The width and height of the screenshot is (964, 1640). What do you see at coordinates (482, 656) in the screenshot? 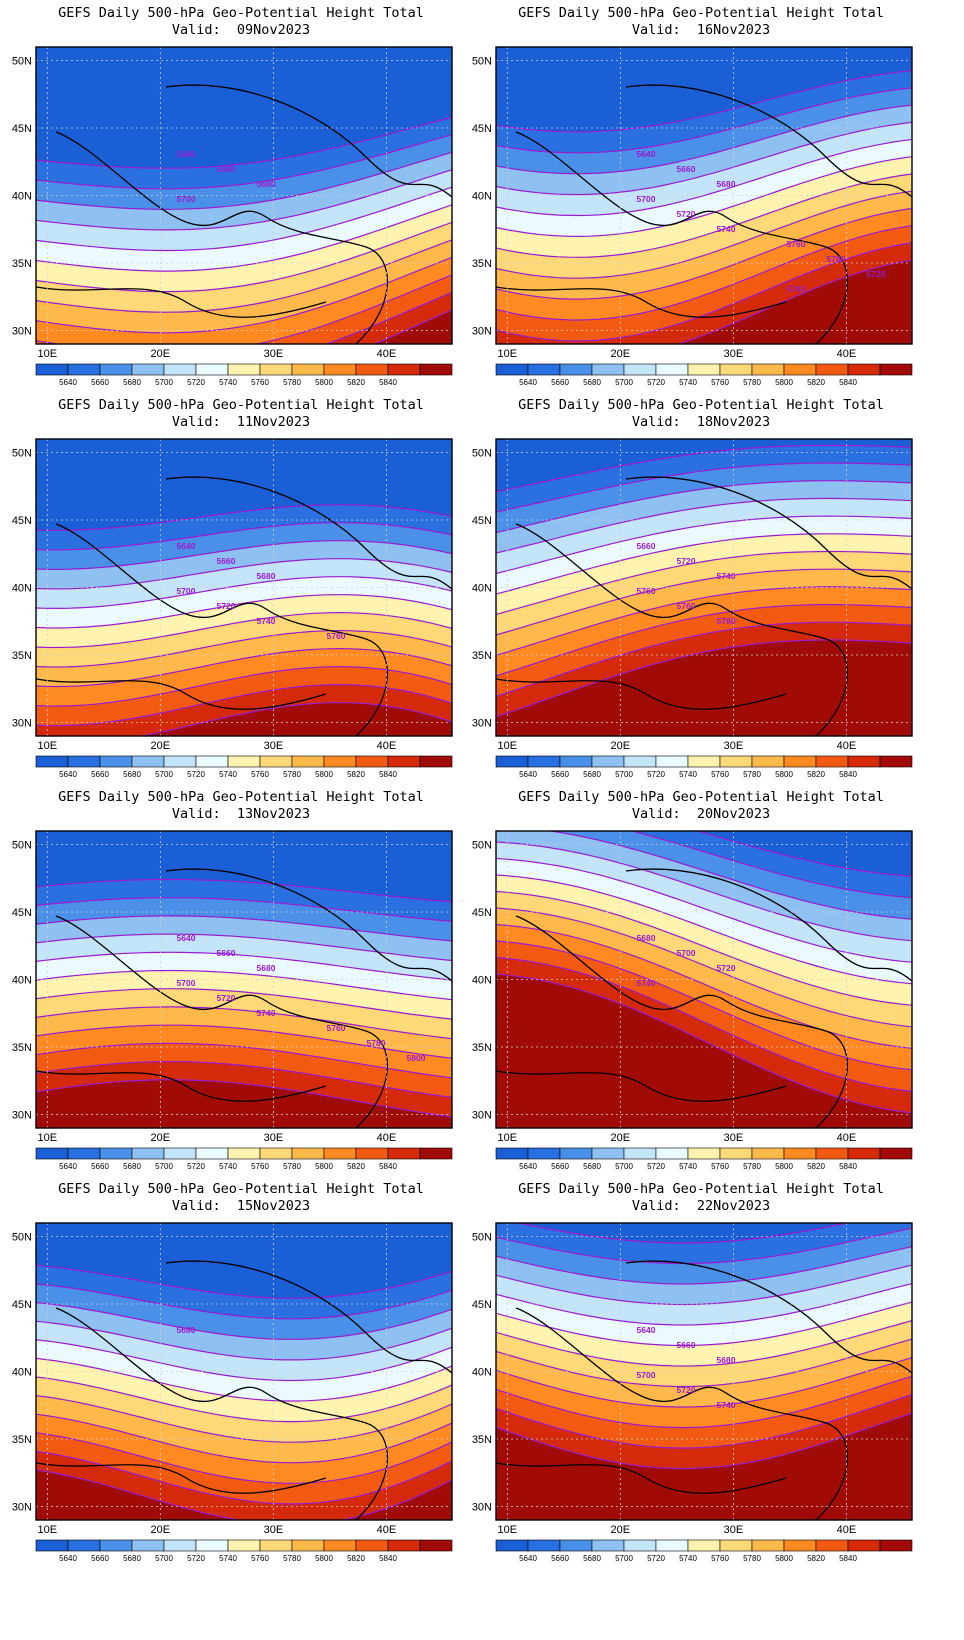
I see `lat-tick-label: 35N` at bounding box center [482, 656].